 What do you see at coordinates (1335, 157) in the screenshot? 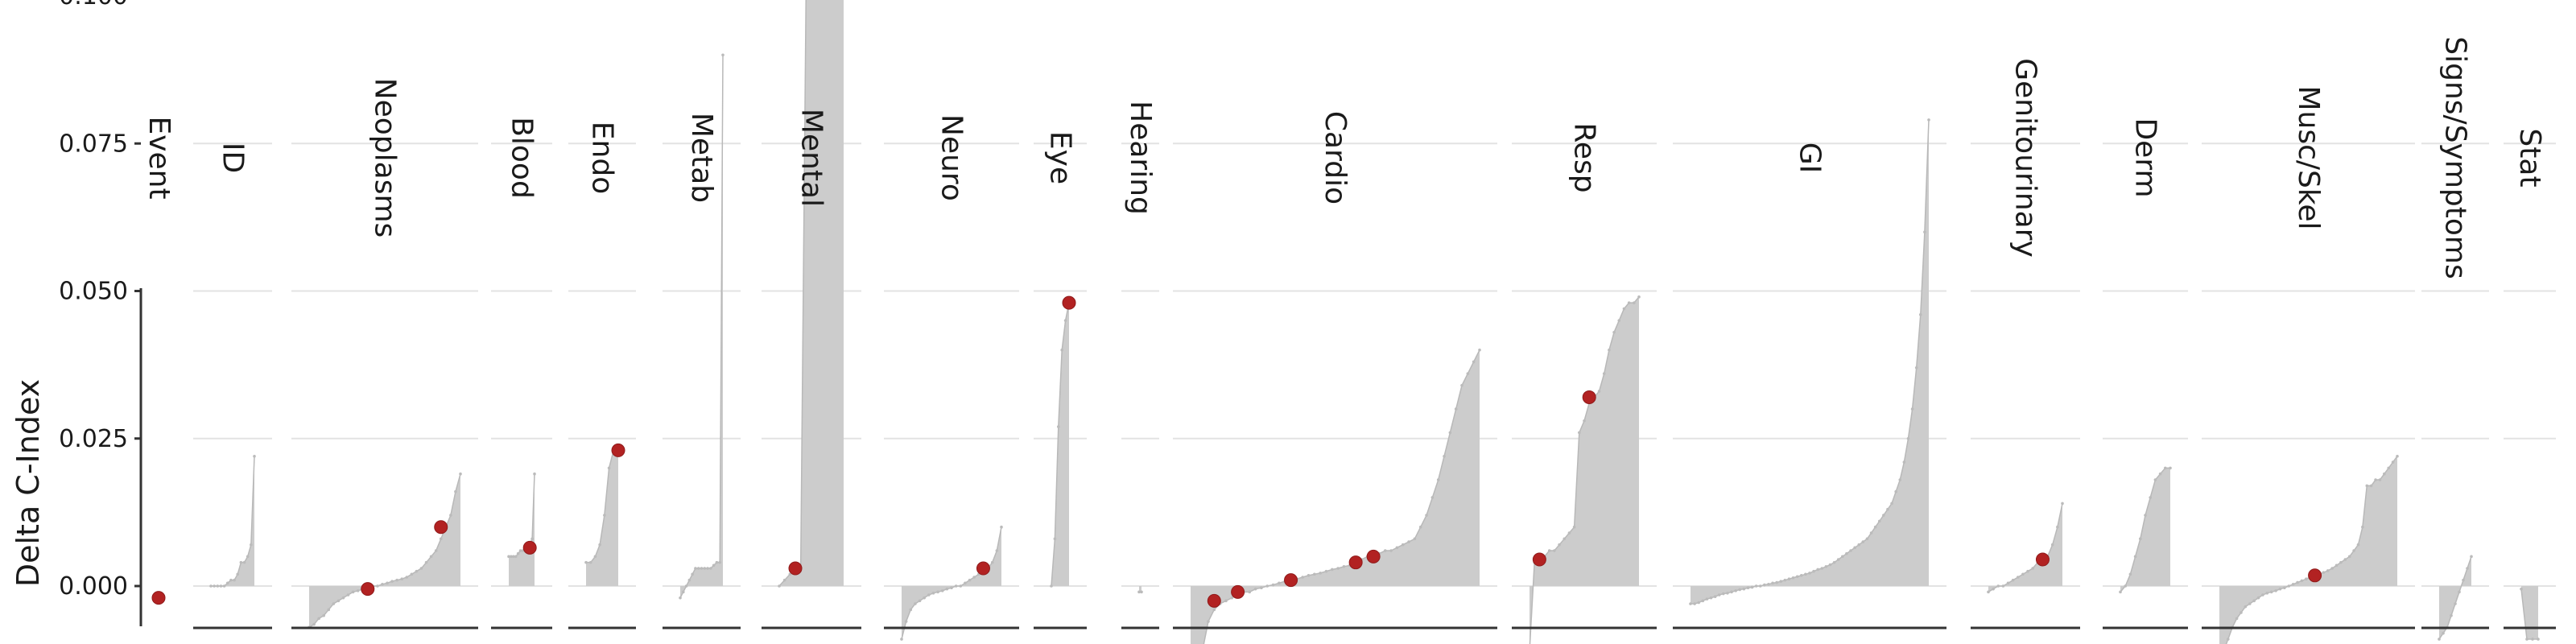
I see `panel-label: Cardio` at bounding box center [1335, 157].